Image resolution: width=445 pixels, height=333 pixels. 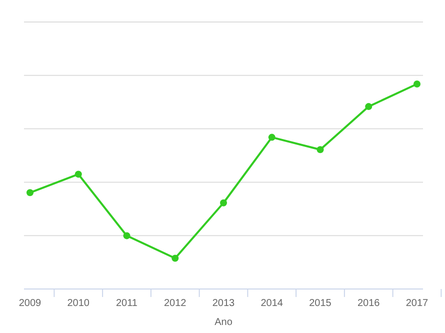 I want to click on x-tick-label: 2013, so click(x=224, y=303).